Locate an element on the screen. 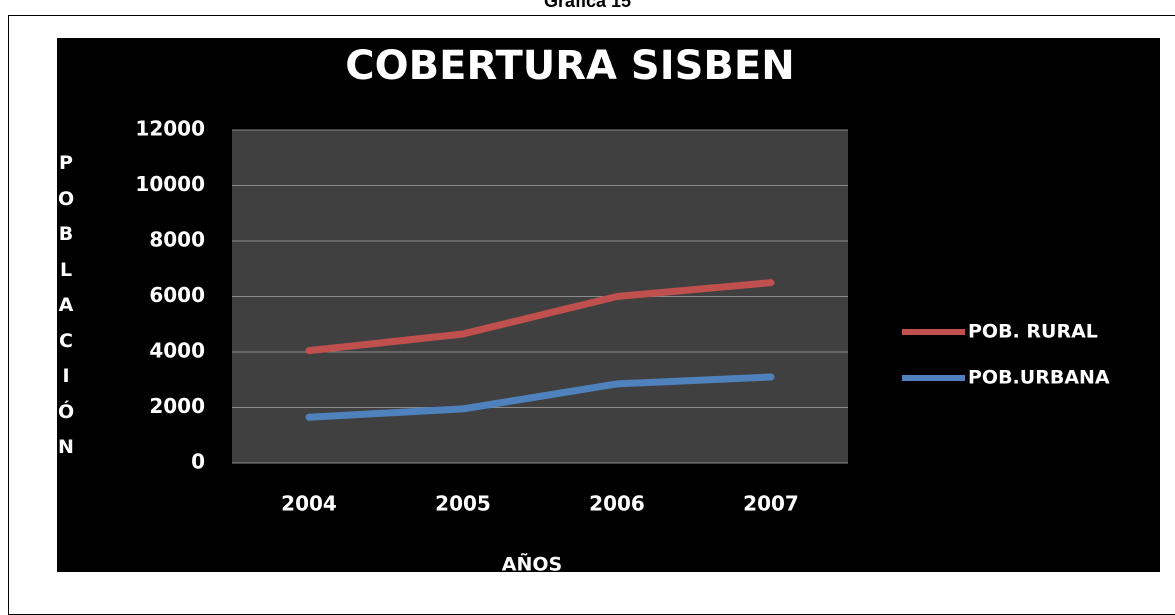 Image resolution: width=1175 pixels, height=615 pixels. y-tick-label: 4000 is located at coordinates (177, 351).